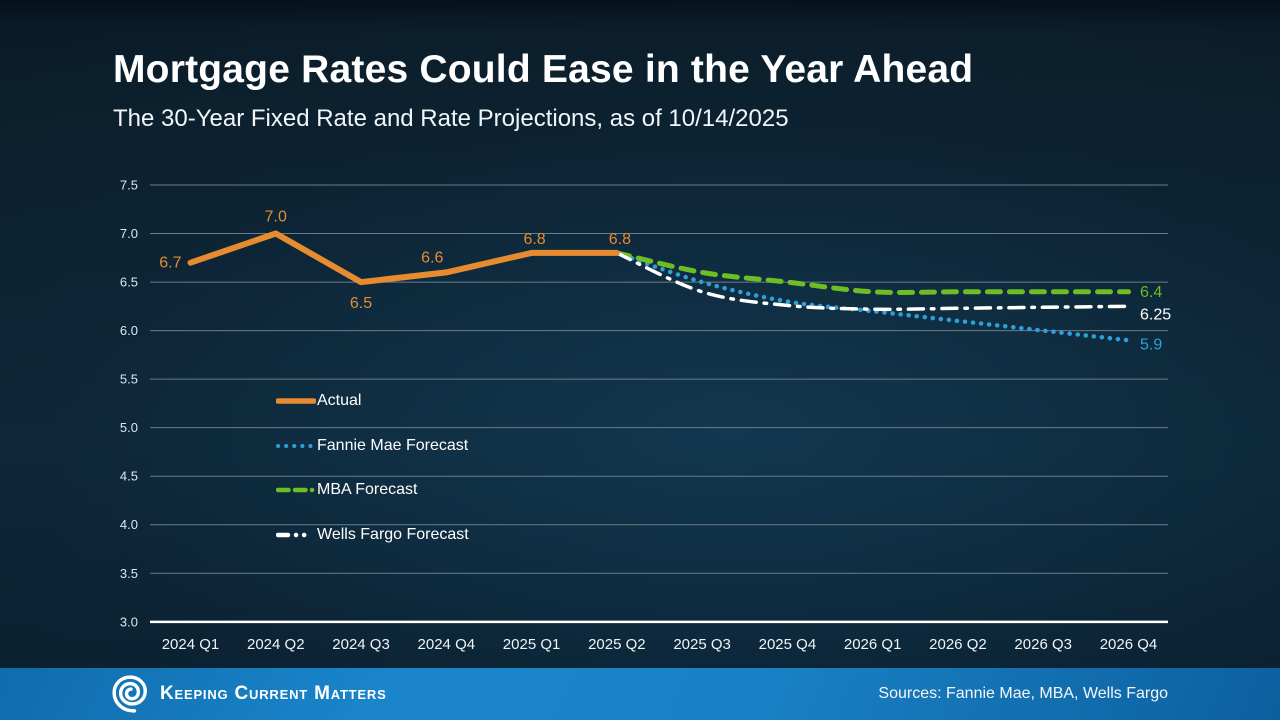 This screenshot has width=1280, height=720. Describe the element at coordinates (403, 258) in the screenshot. I see `series-line-actual` at that location.